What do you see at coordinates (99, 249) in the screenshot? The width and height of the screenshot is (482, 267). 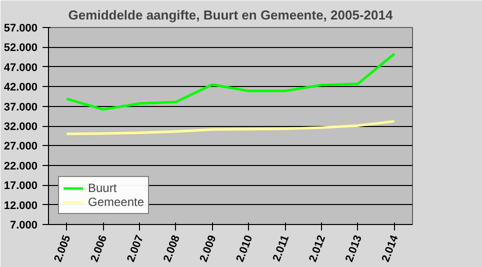 I see `x-tick-label: 2.006` at bounding box center [99, 249].